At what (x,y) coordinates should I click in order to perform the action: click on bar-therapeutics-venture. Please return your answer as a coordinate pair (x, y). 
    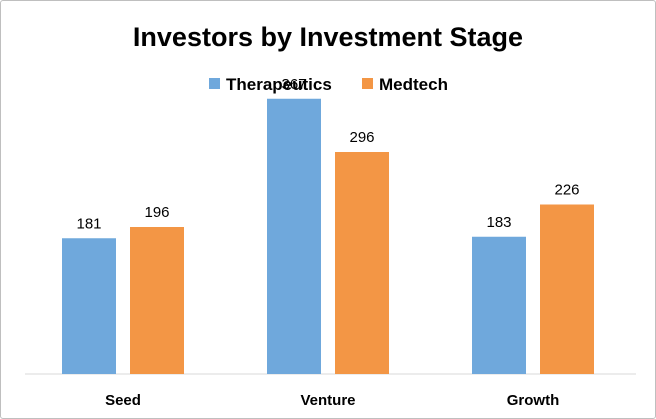
    Looking at the image, I should click on (294, 236).